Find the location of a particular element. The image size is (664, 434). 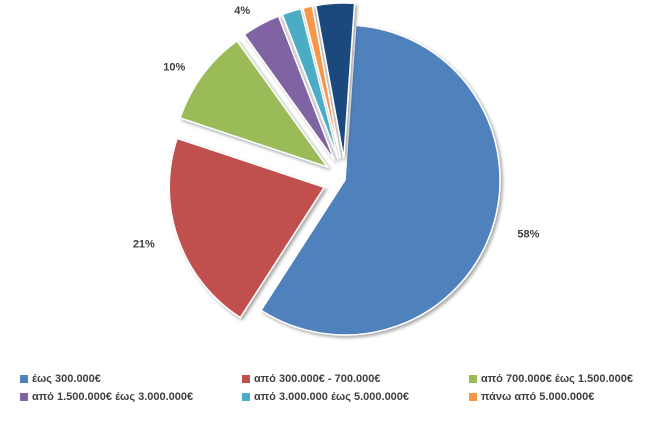

legend-item: από 1.500.000€ έως 3.000.000€ is located at coordinates (131, 397).